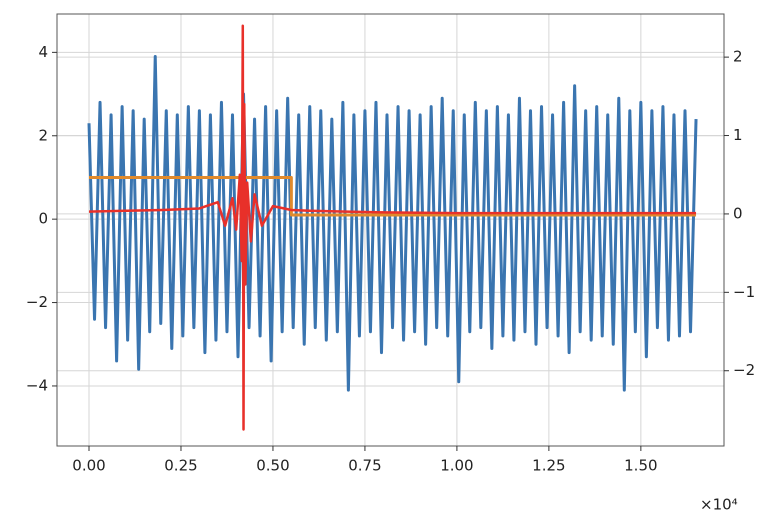  What do you see at coordinates (43, 219) in the screenshot?
I see `y-tick-label: 0` at bounding box center [43, 219].